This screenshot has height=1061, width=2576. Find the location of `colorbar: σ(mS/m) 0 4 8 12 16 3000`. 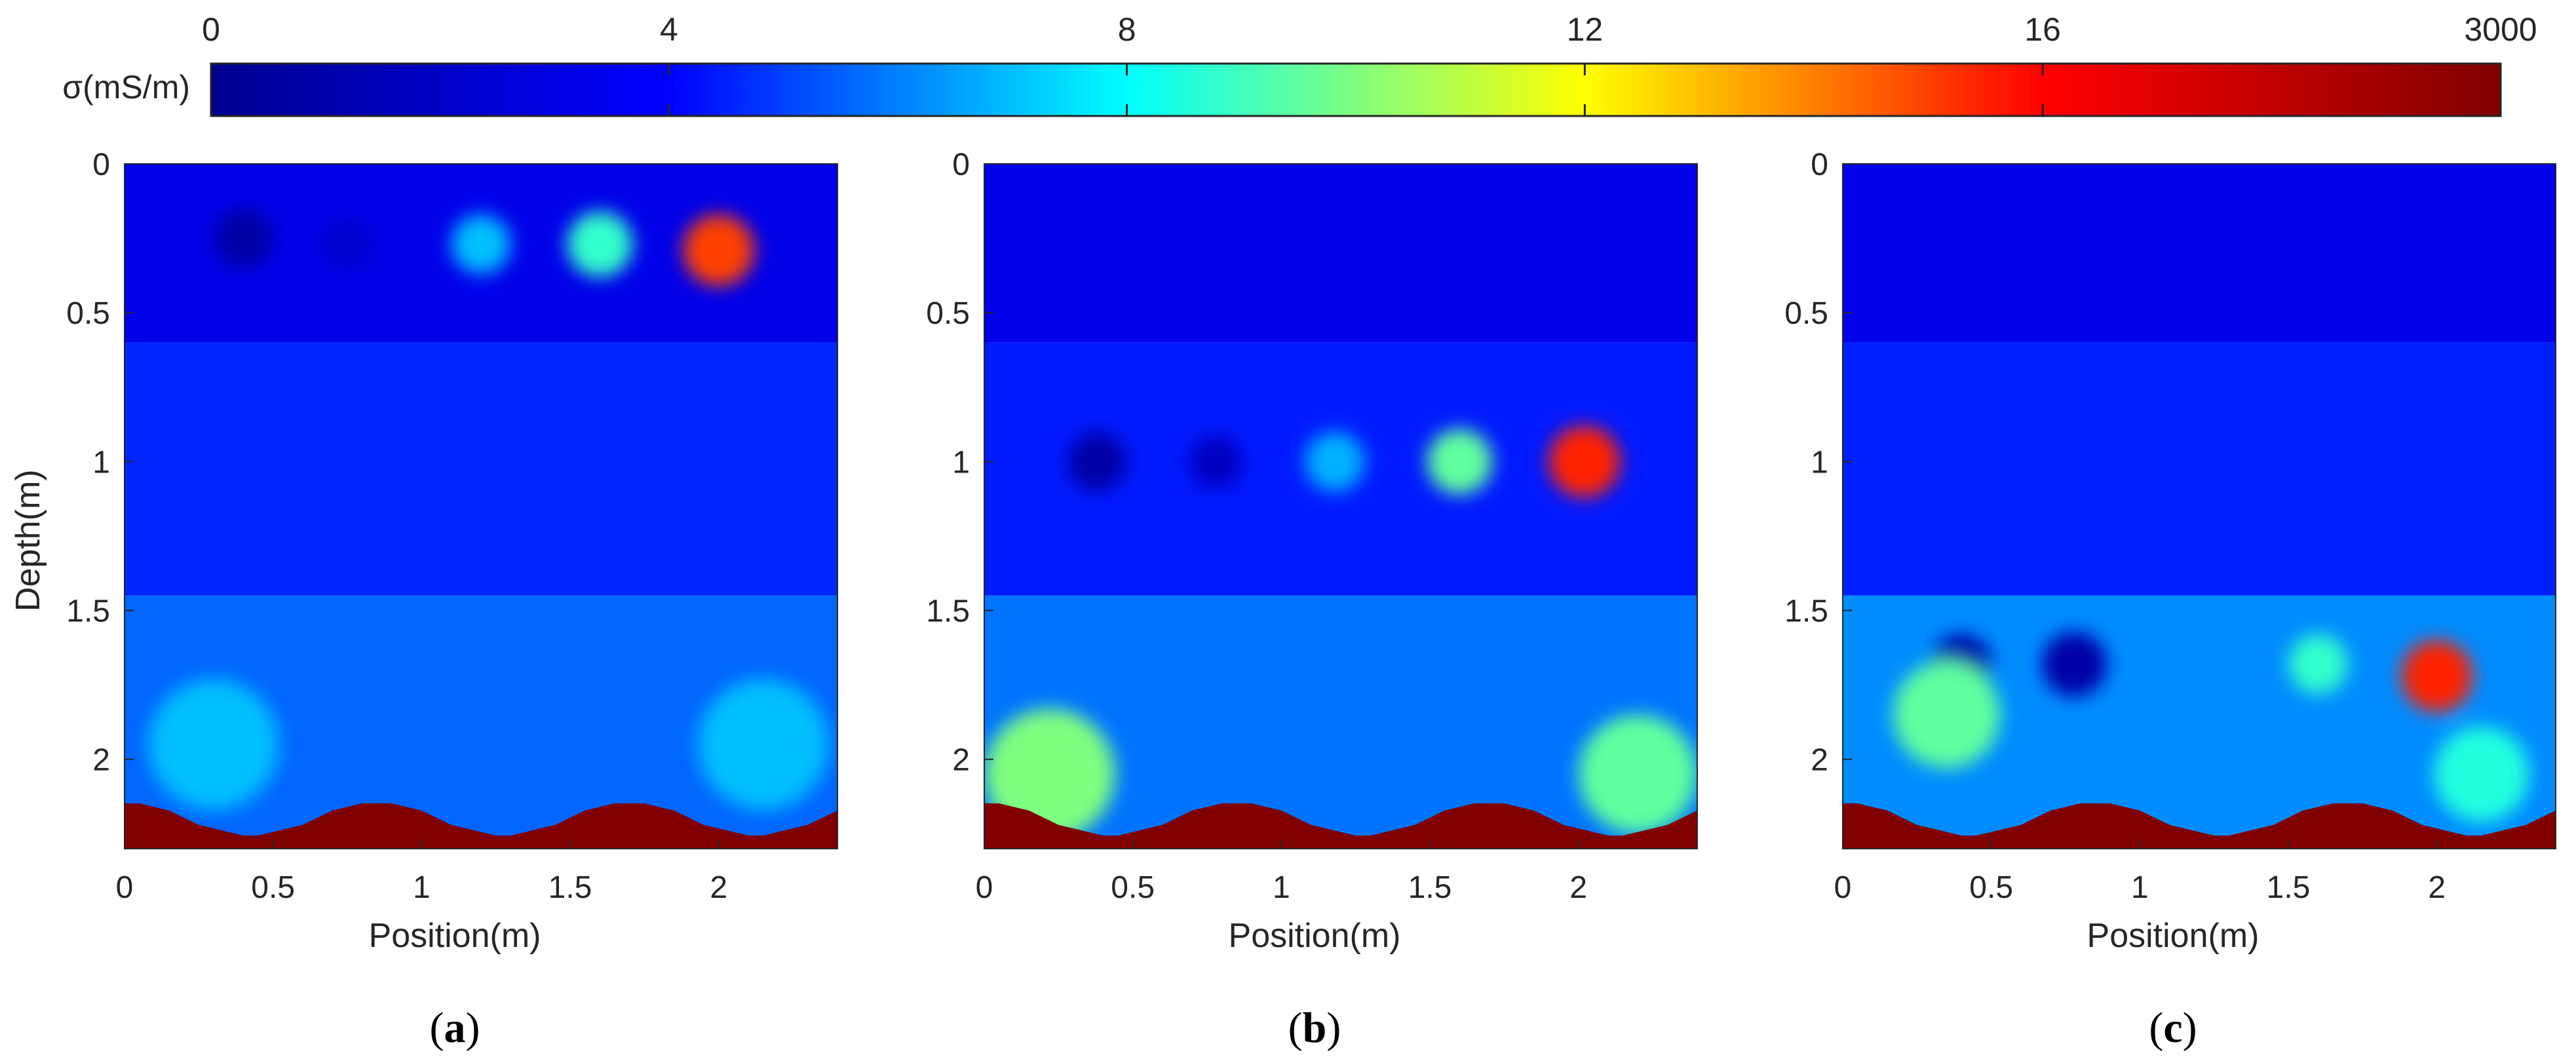

colorbar: σ(mS/m) 0 4 8 12 16 3000 is located at coordinates (1299, 64).